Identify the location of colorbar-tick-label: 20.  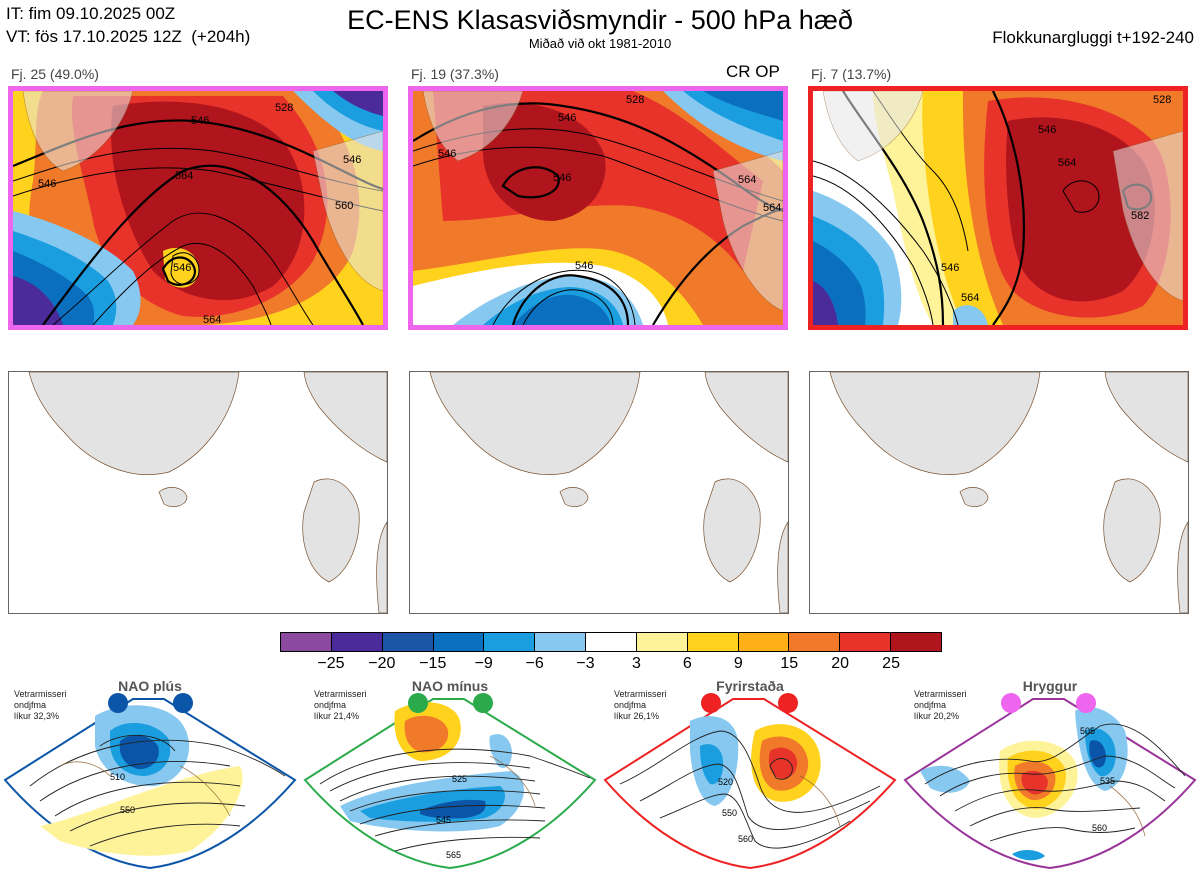
(840, 663).